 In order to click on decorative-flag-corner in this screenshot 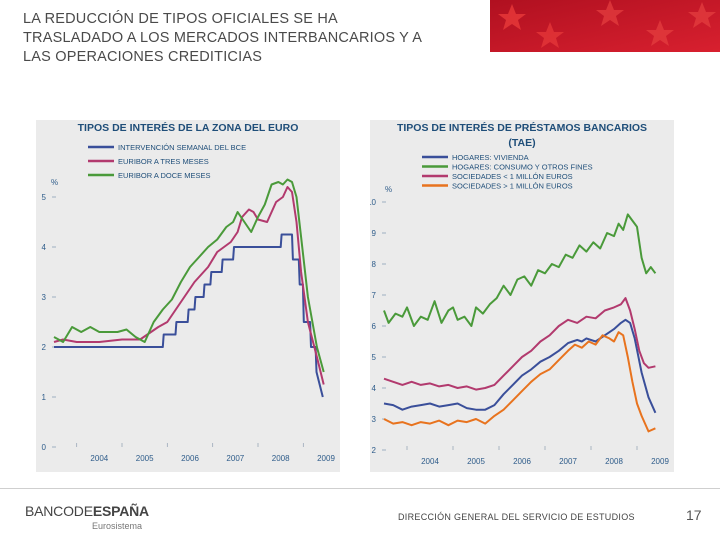, I will do `click(605, 26)`.